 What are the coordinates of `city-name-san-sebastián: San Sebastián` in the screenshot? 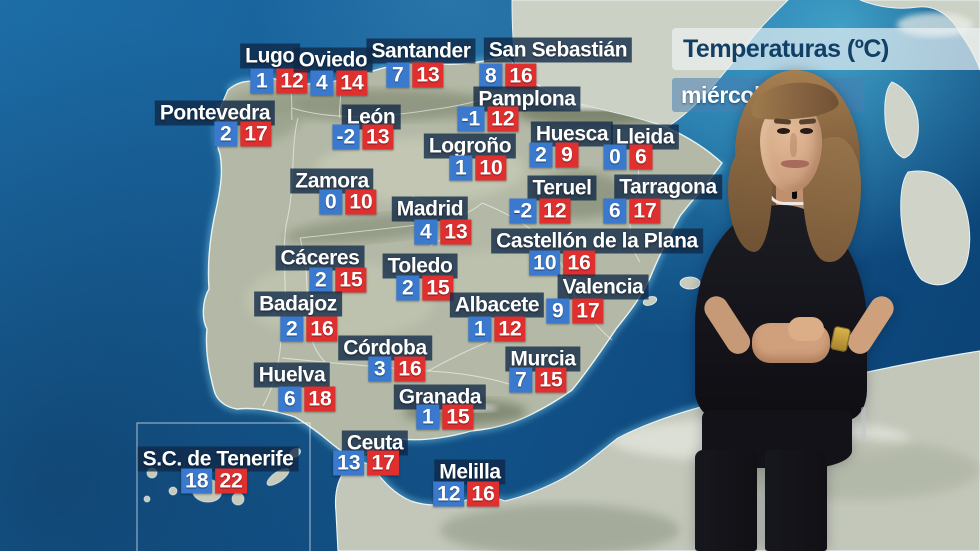 It's located at (558, 50).